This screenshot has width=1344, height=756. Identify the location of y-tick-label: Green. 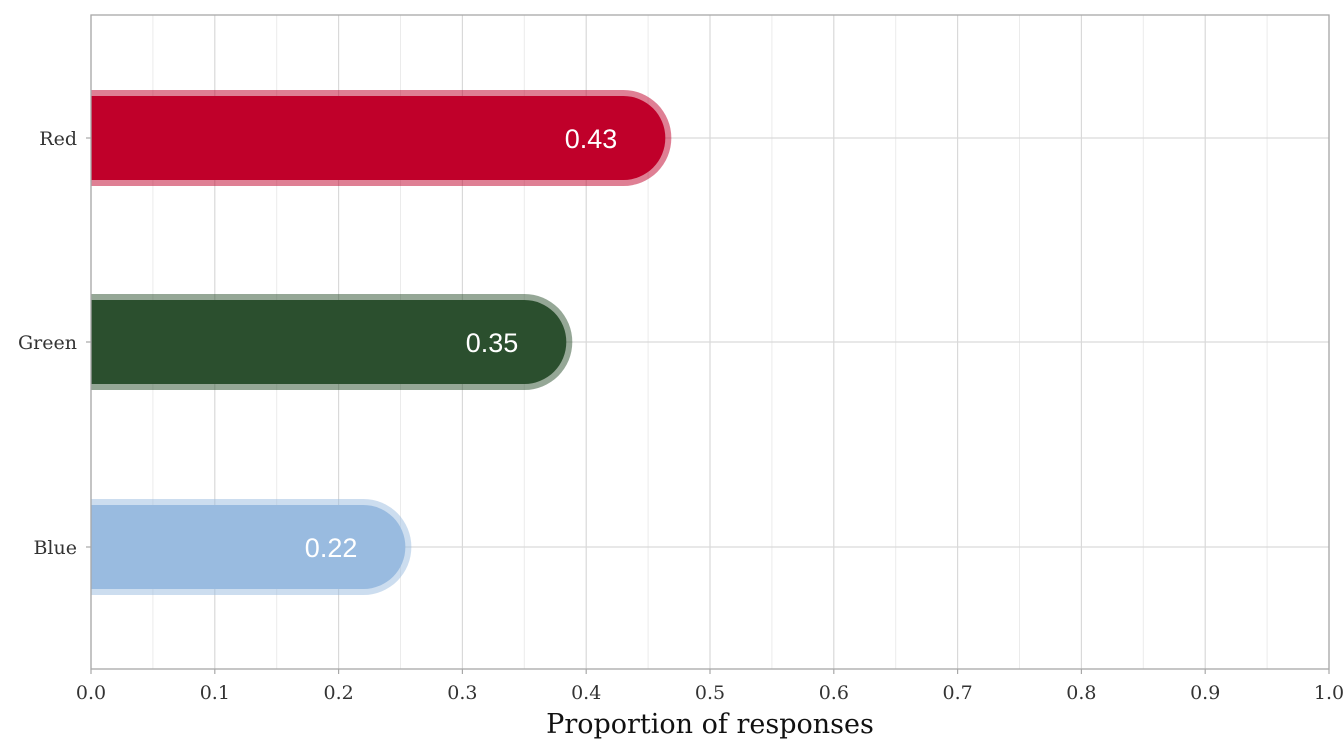
(47, 343).